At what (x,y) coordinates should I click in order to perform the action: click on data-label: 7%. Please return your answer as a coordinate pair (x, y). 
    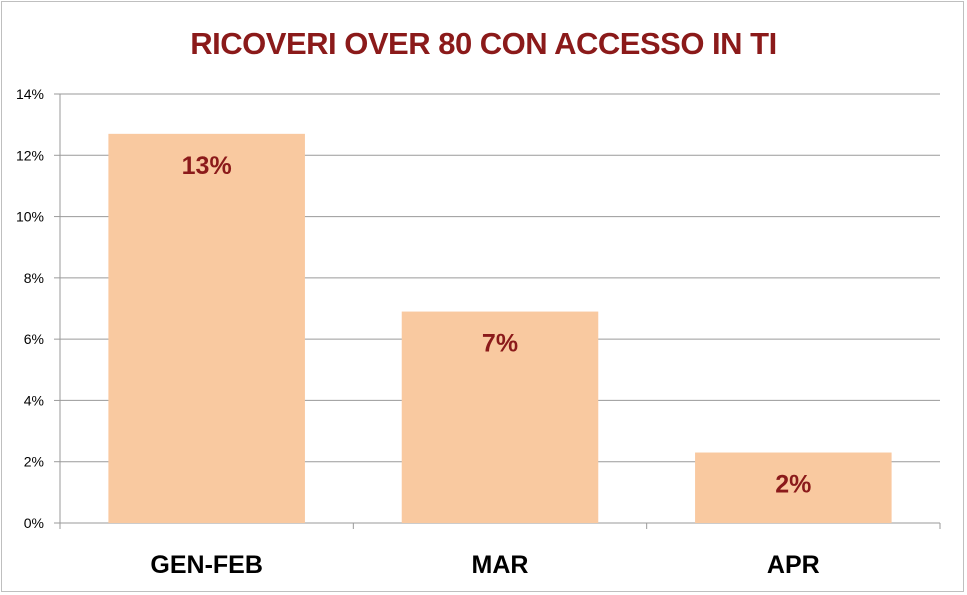
    Looking at the image, I should click on (500, 344).